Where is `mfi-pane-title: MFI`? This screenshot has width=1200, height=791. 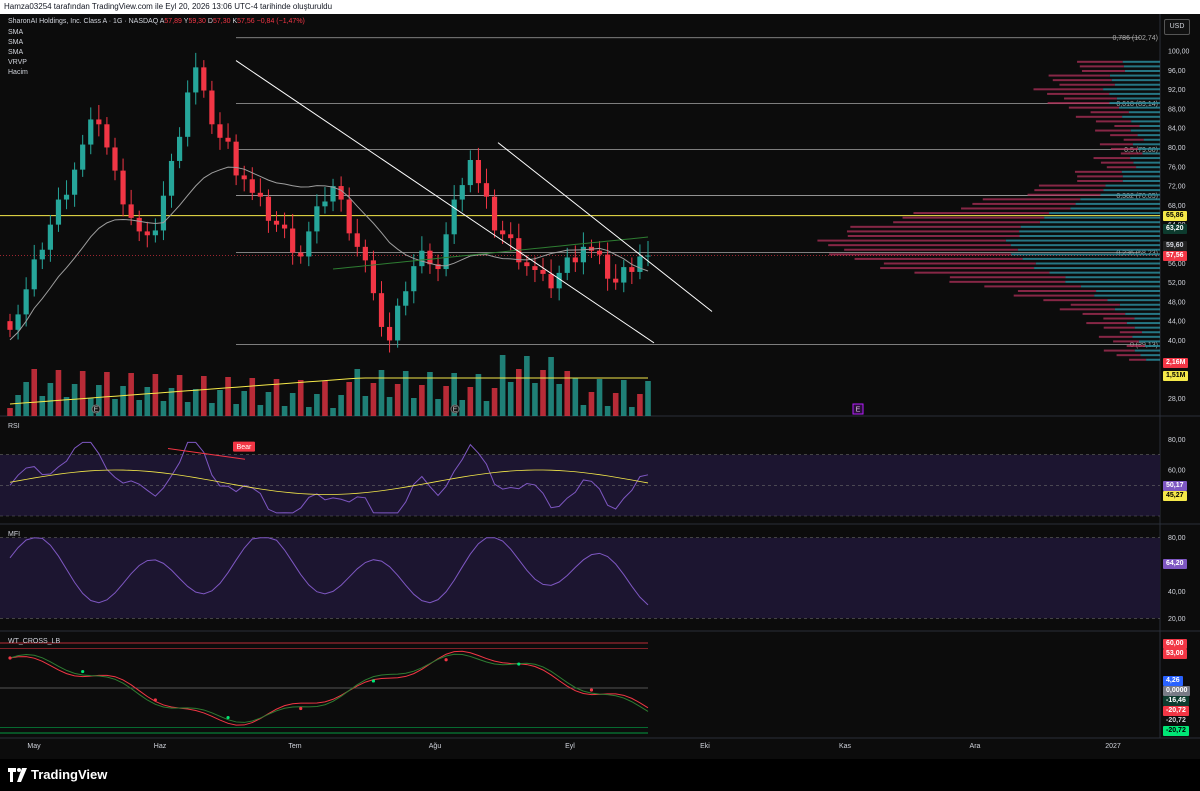
mfi-pane-title: MFI is located at coordinates (14, 534).